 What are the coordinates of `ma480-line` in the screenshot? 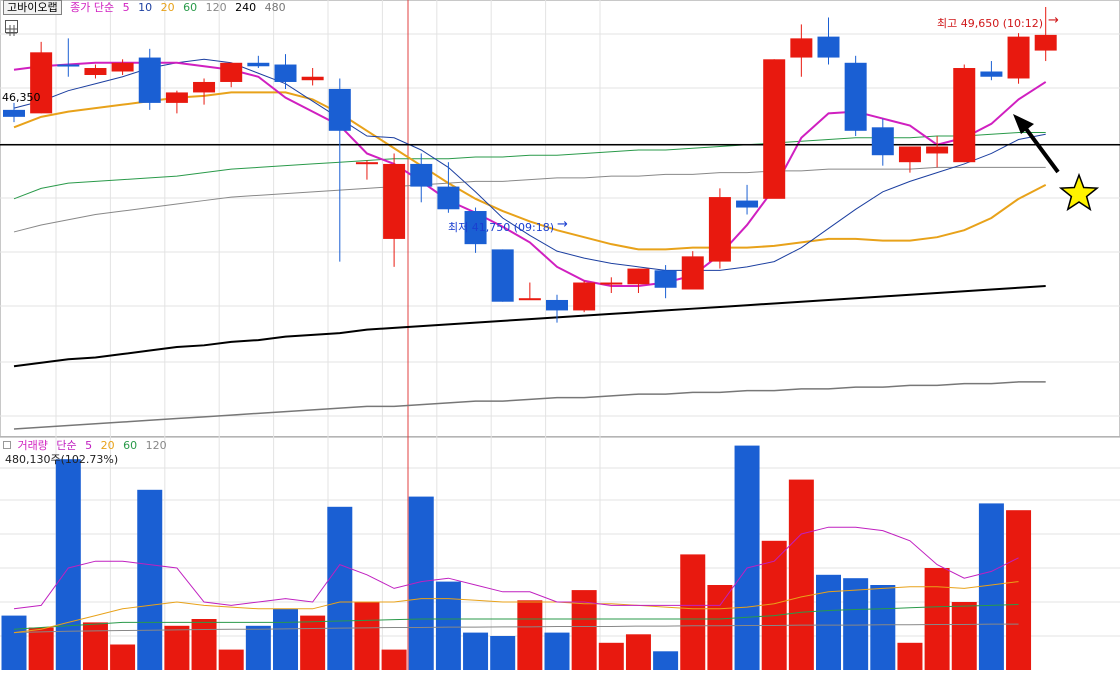 It's located at (529, 405).